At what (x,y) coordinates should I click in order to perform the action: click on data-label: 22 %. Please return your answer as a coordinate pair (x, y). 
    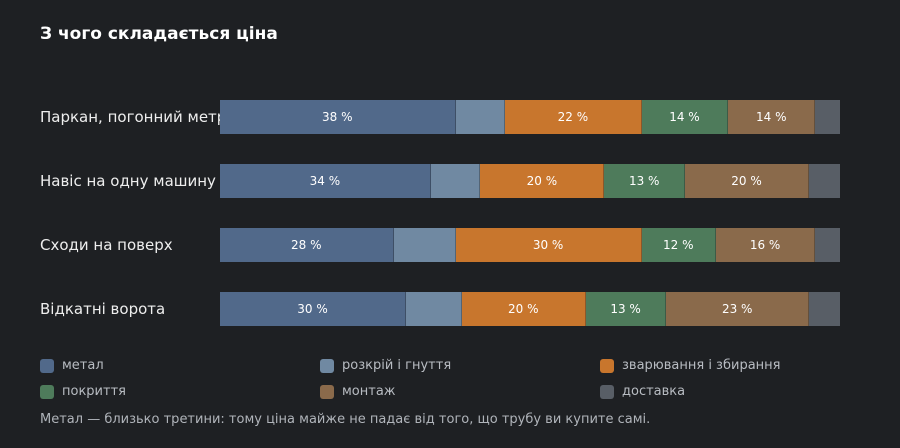
    Looking at the image, I should click on (573, 117).